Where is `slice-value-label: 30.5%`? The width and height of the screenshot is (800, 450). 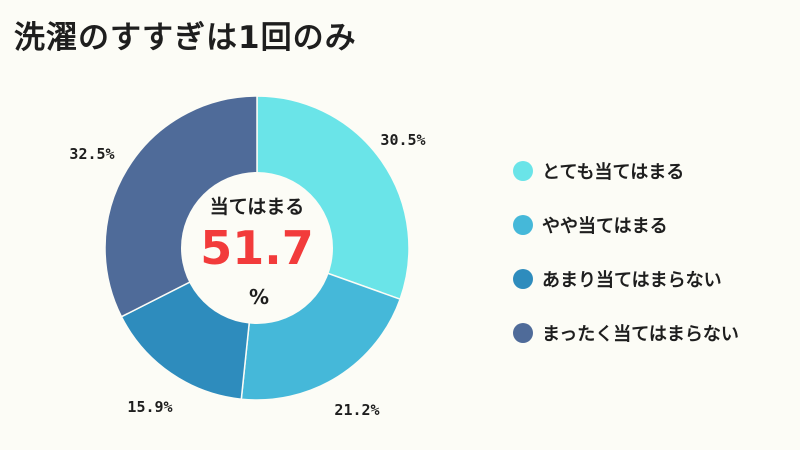
slice-value-label: 30.5% is located at coordinates (402, 140).